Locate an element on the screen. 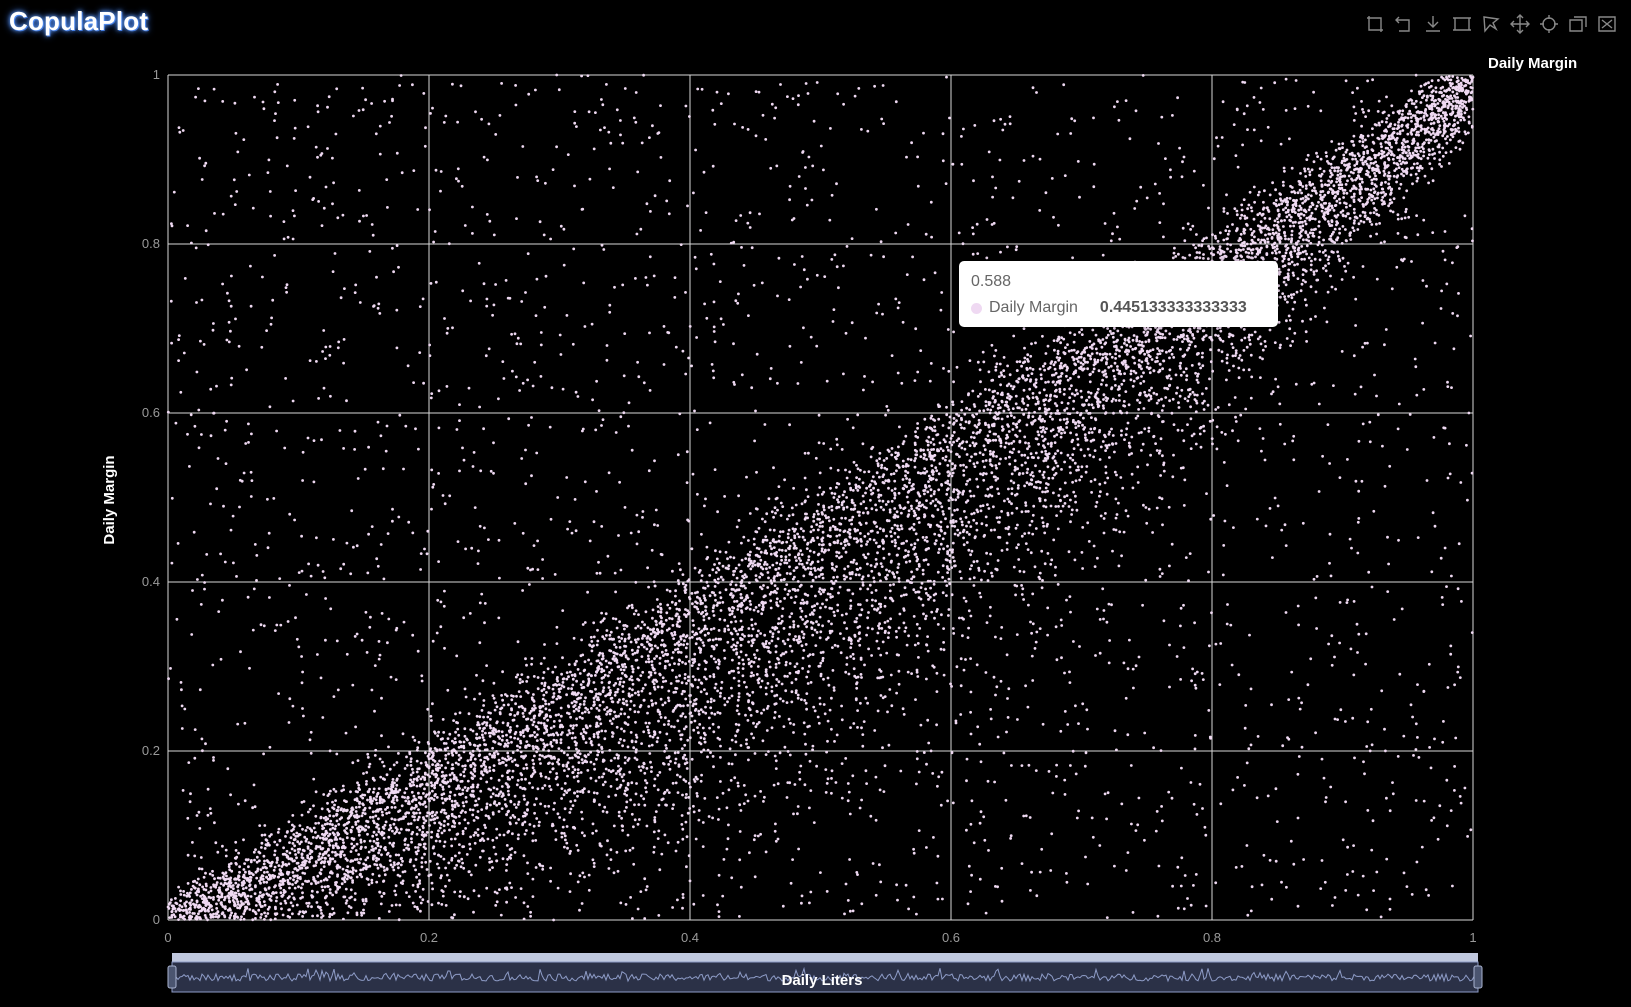 The height and width of the screenshot is (1007, 1631). box-select-icon is located at coordinates (1578, 24).